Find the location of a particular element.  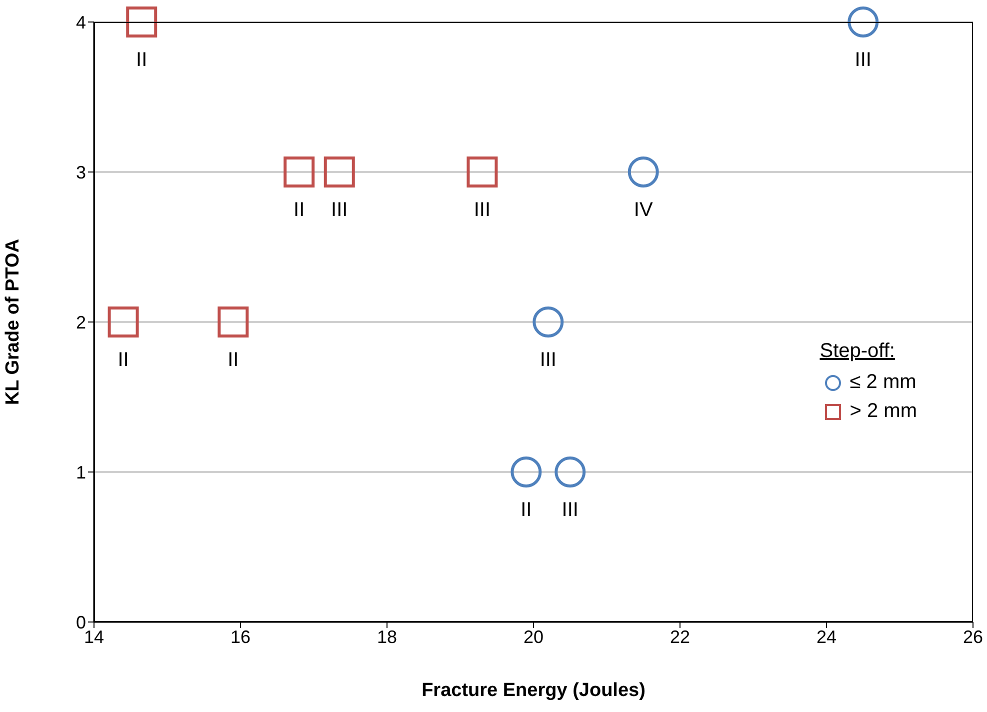

y-tick-label: 1 is located at coordinates (81, 472).